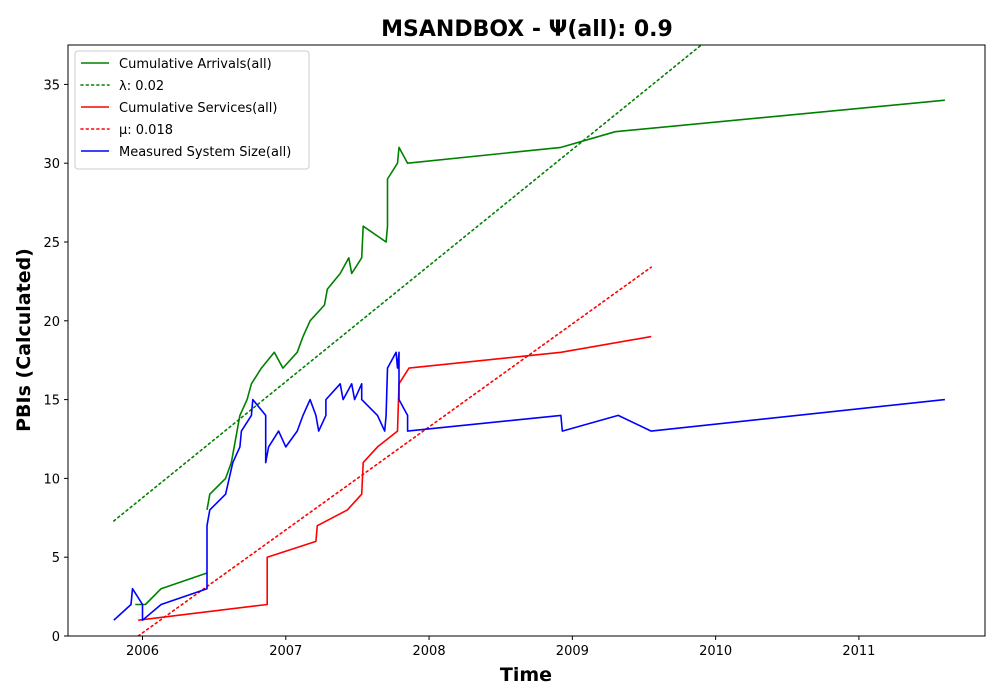 Image resolution: width=1000 pixels, height=700 pixels. I want to click on x-tick-label: 2009, so click(572, 651).